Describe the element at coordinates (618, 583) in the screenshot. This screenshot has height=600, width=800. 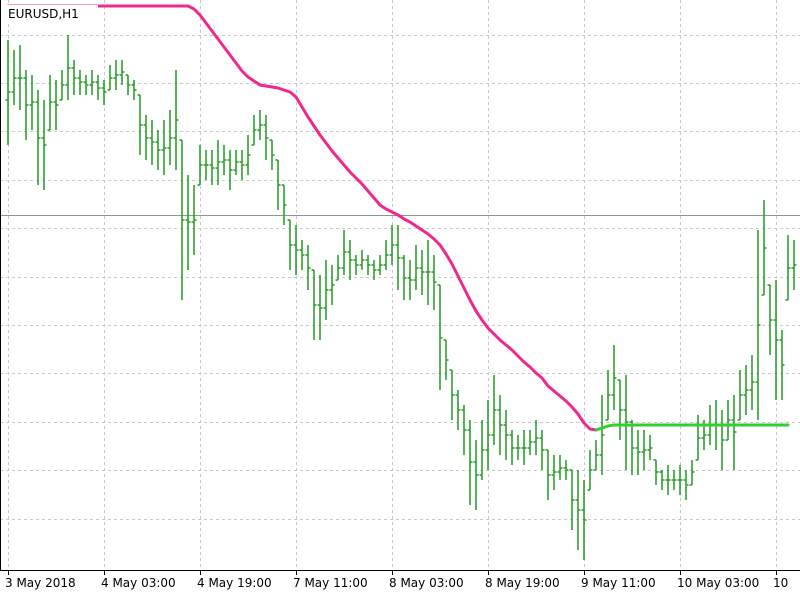
I see `x-tick-label: 9 May 11:00` at that location.